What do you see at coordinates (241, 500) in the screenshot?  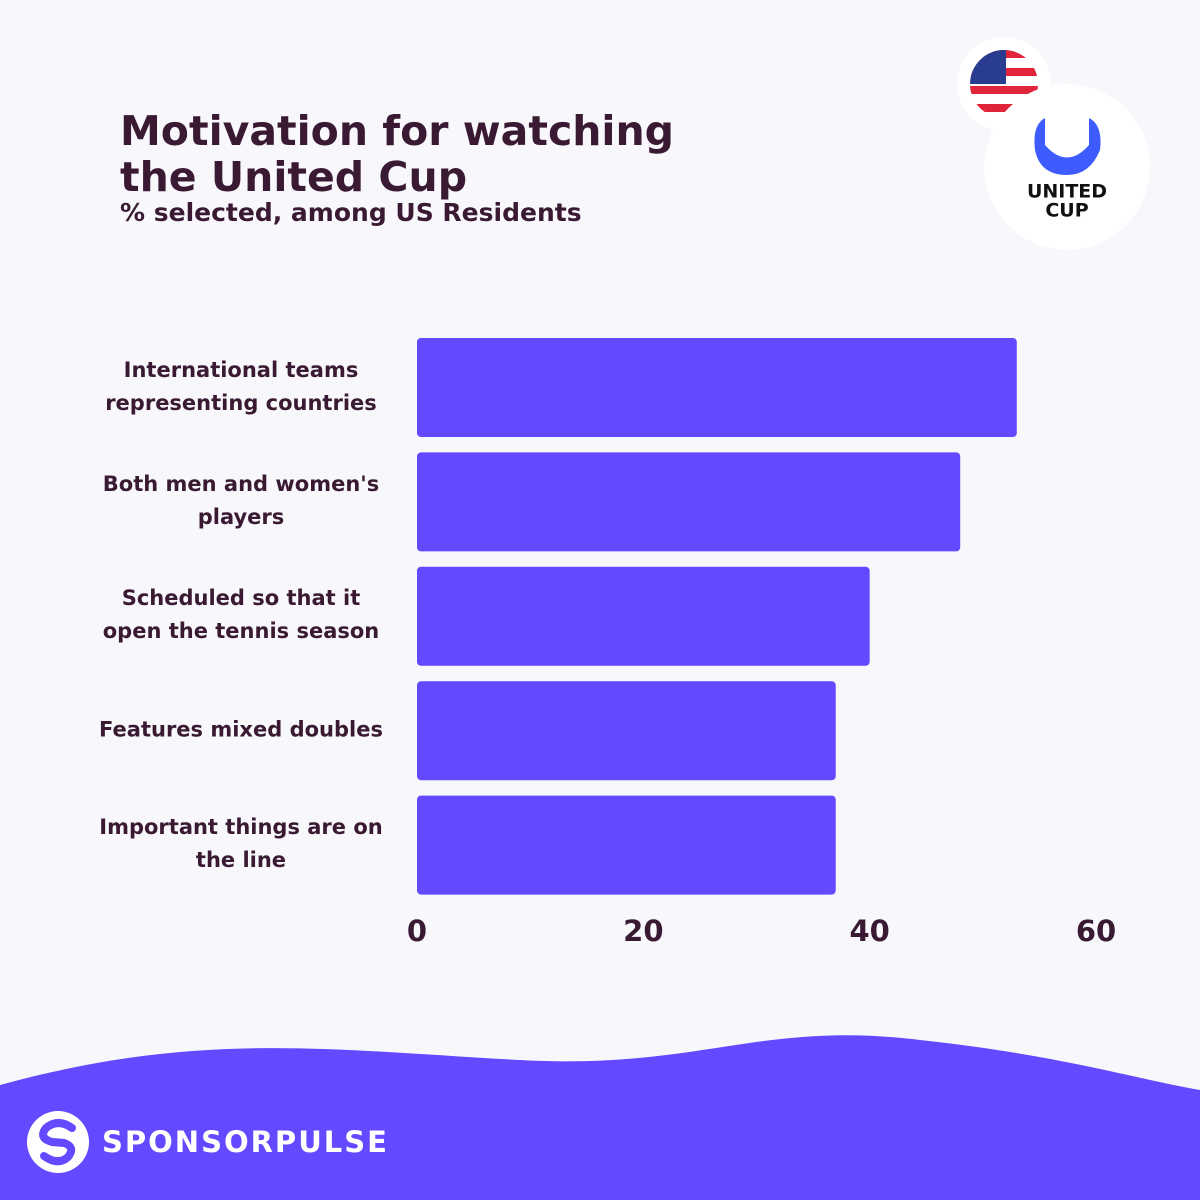 I see `category-label: Both men and women's players` at bounding box center [241, 500].